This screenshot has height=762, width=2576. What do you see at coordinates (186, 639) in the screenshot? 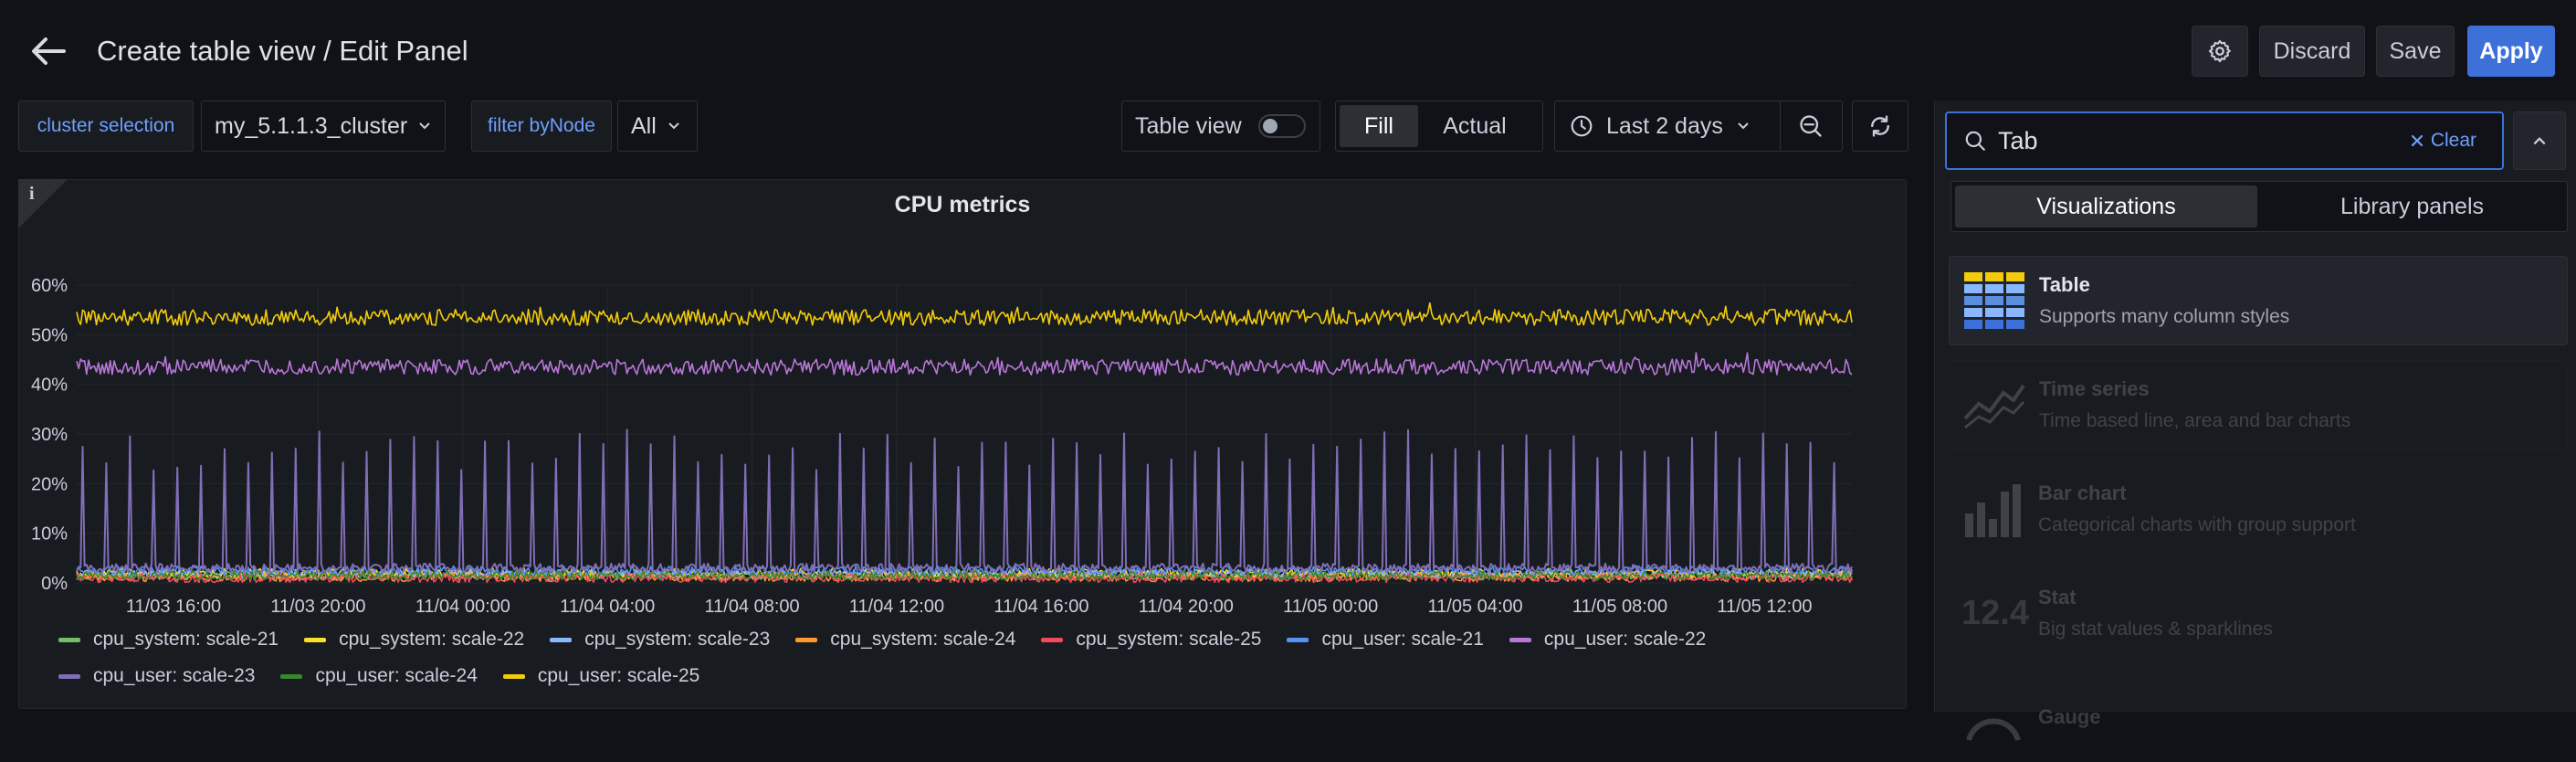
I see `legend-label: cpu_system: scale-21` at bounding box center [186, 639].